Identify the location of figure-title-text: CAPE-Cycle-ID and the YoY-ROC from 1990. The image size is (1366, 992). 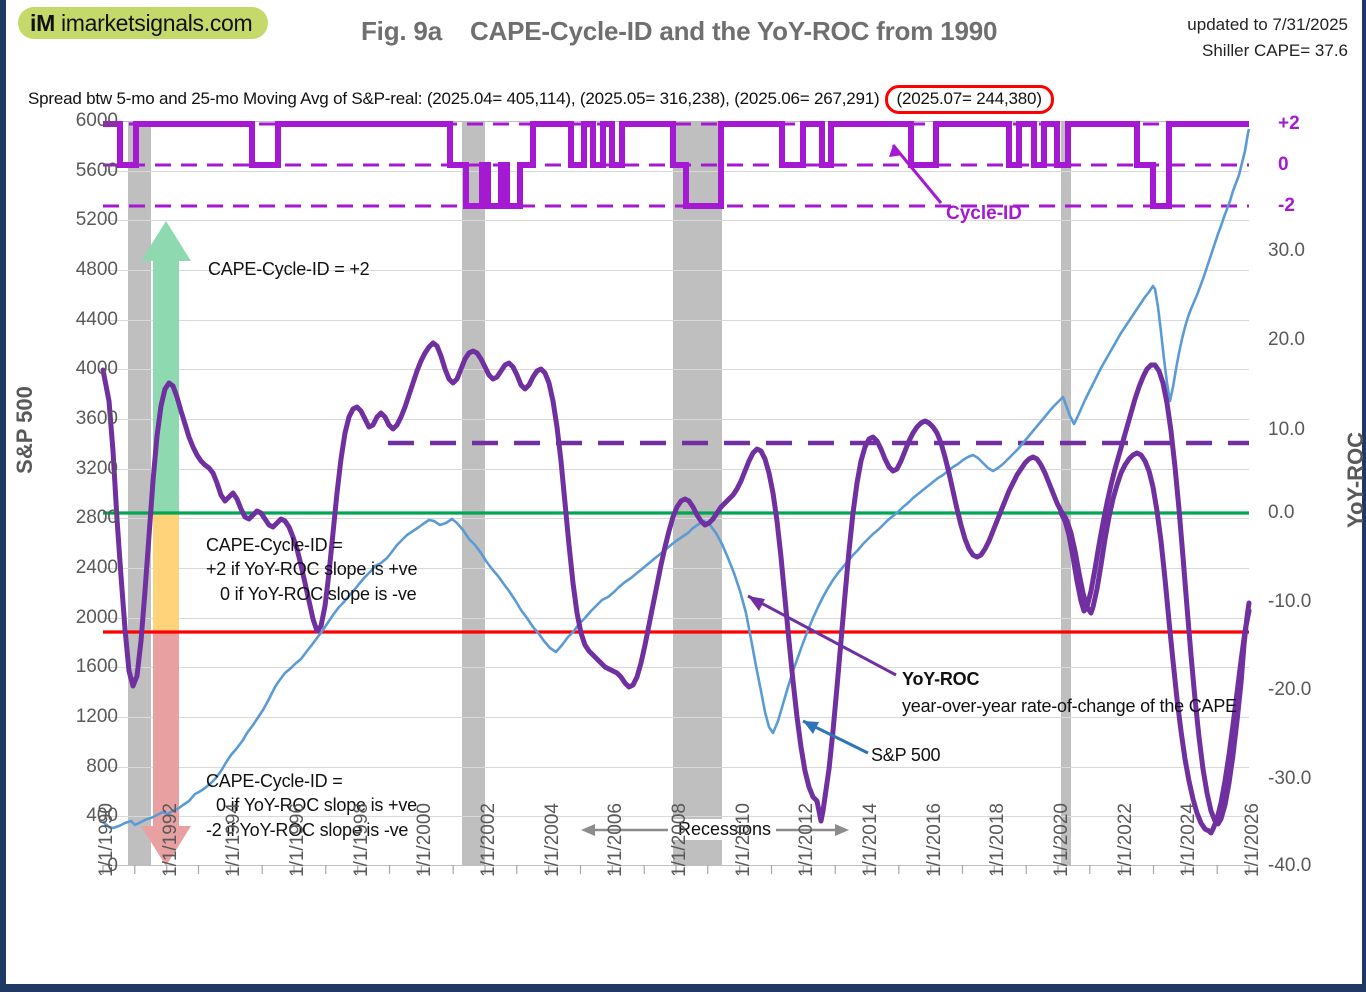
(733, 31).